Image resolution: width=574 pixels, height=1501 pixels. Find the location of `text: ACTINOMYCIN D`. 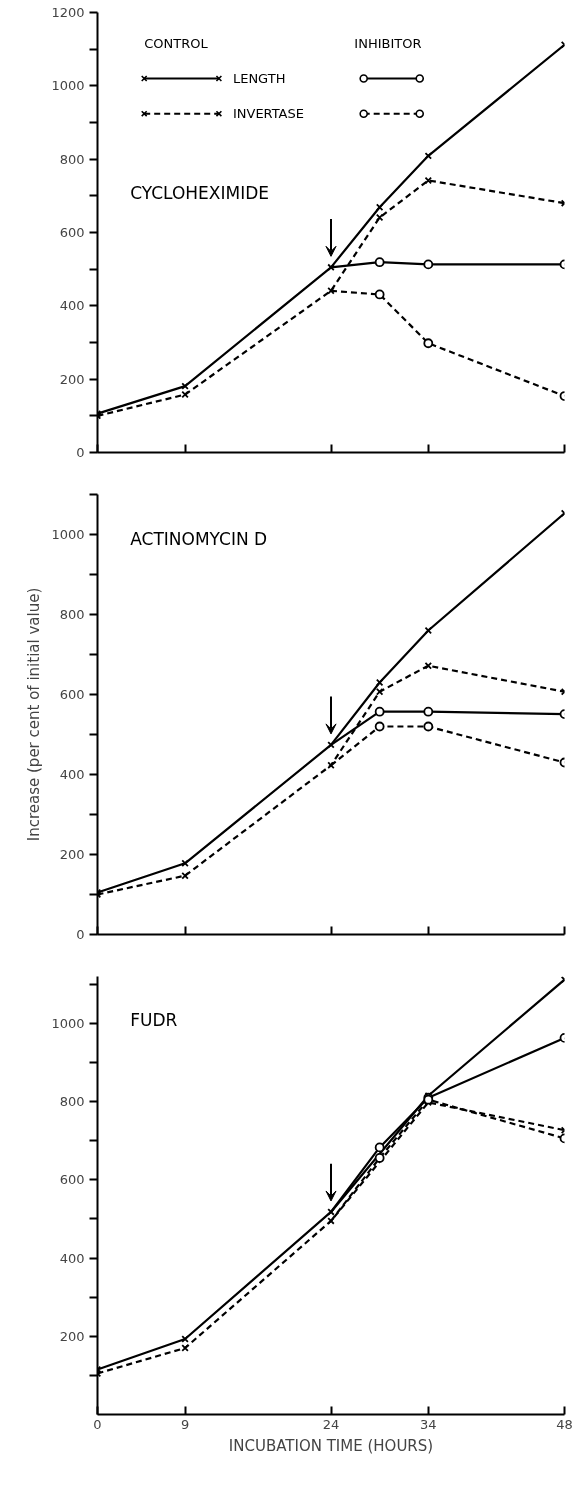

text: ACTINOMYCIN D is located at coordinates (199, 538).